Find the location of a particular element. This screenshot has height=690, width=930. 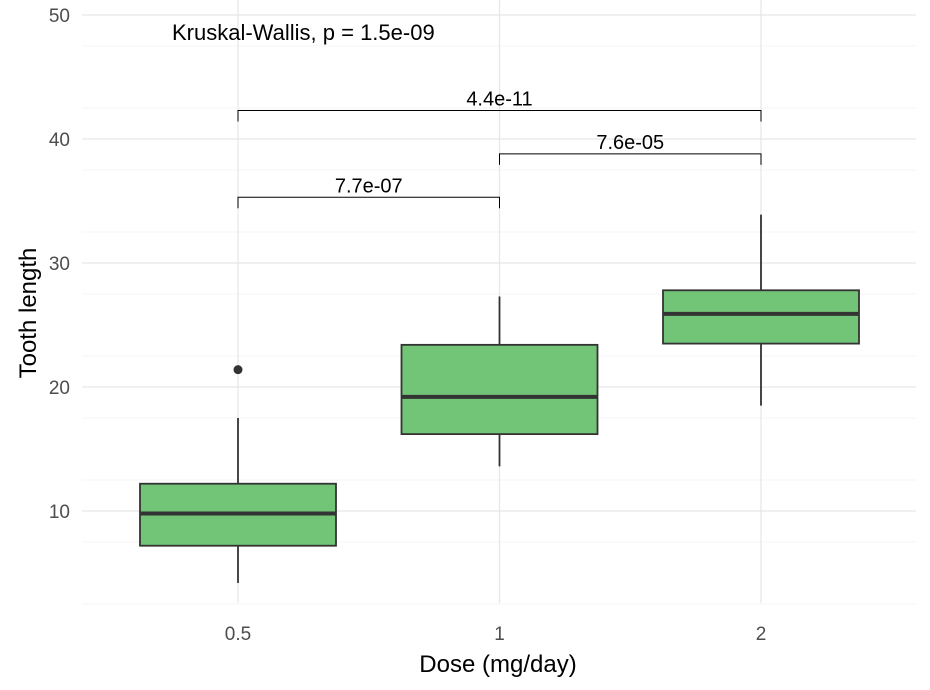

comparison-bracket: 7.6e-05 is located at coordinates (630, 148).